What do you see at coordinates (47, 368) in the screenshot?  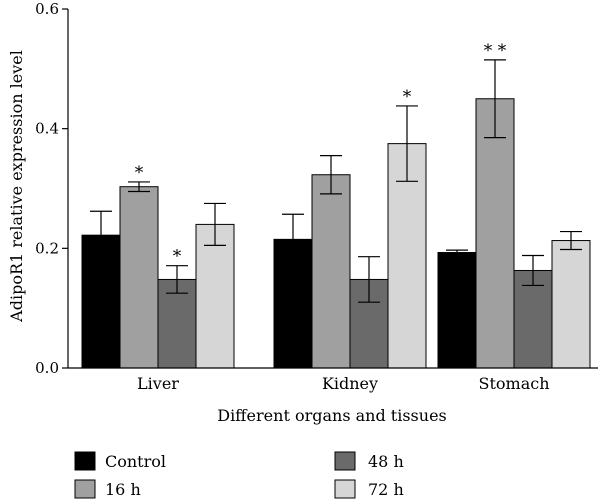 I see `y-tick-label: 0.0` at bounding box center [47, 368].